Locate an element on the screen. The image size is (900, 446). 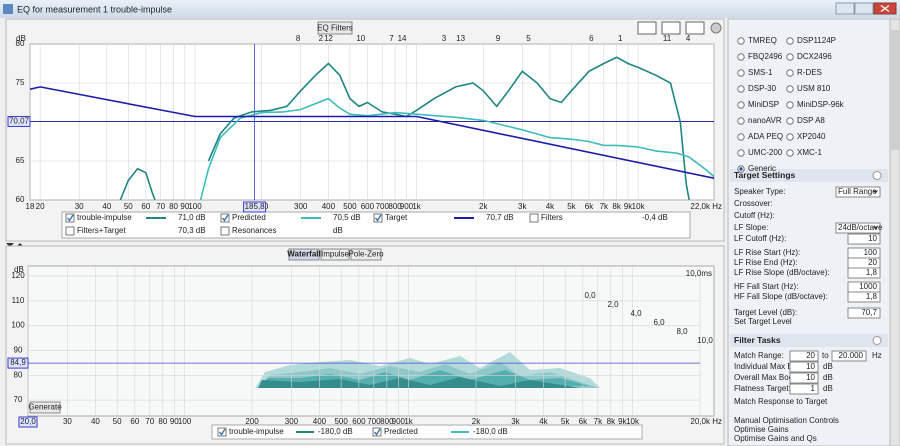
device-name: ADA PEQ is located at coordinates (765, 136).